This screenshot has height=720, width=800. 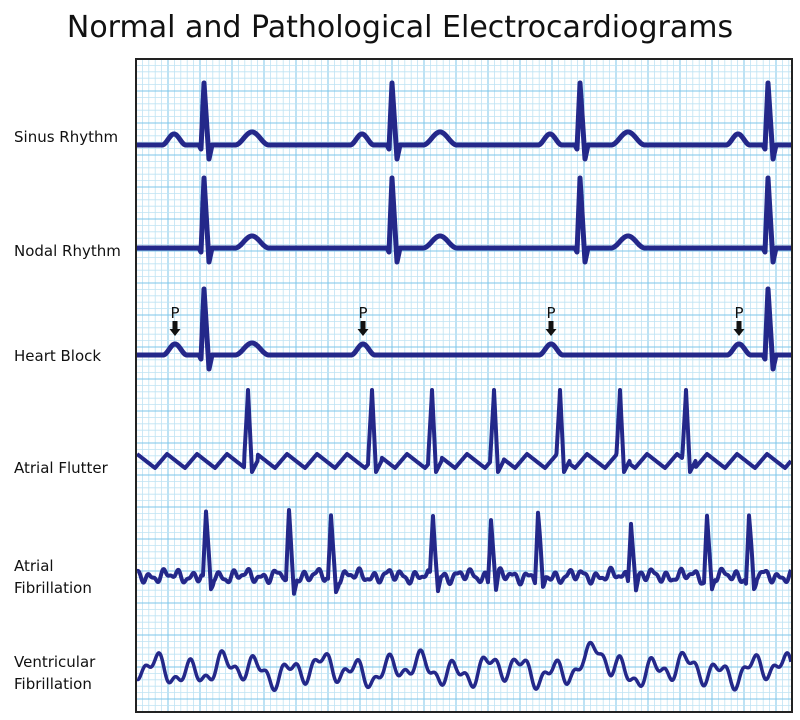 What do you see at coordinates (58, 356) in the screenshot?
I see `label-heart-block: Heart Block` at bounding box center [58, 356].